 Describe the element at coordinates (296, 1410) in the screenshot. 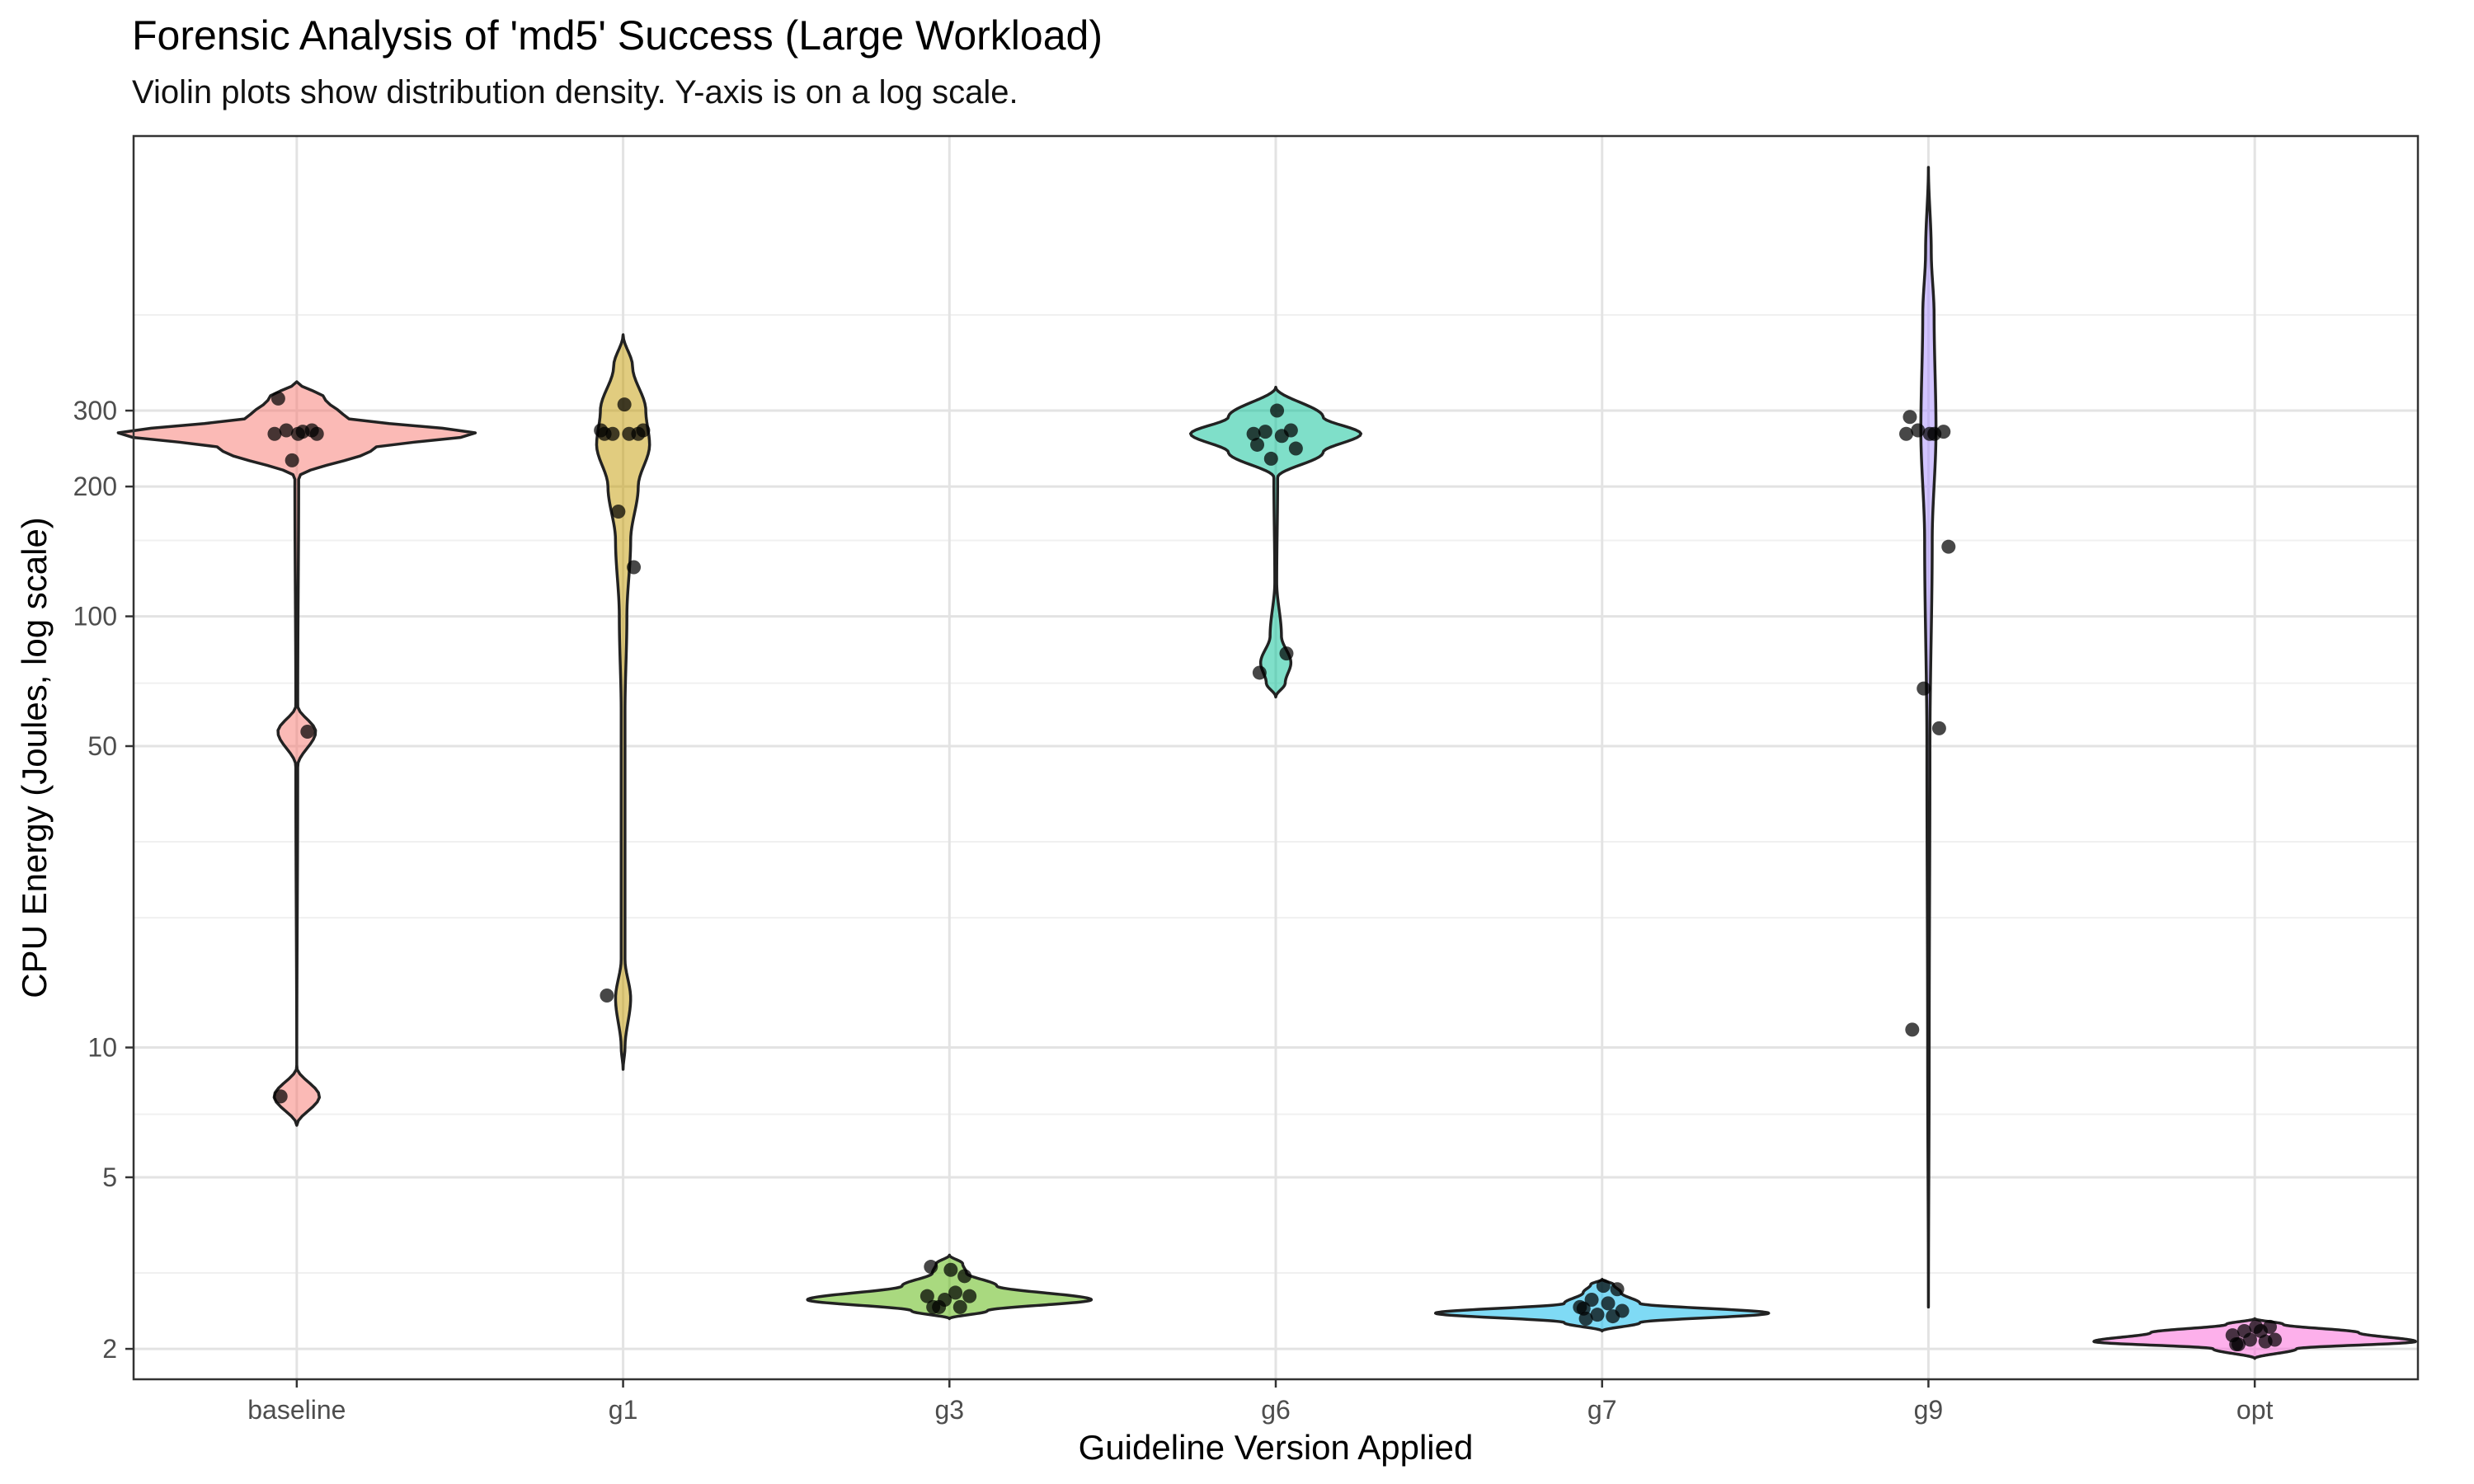

I see `x-tick-label: baseline` at that location.